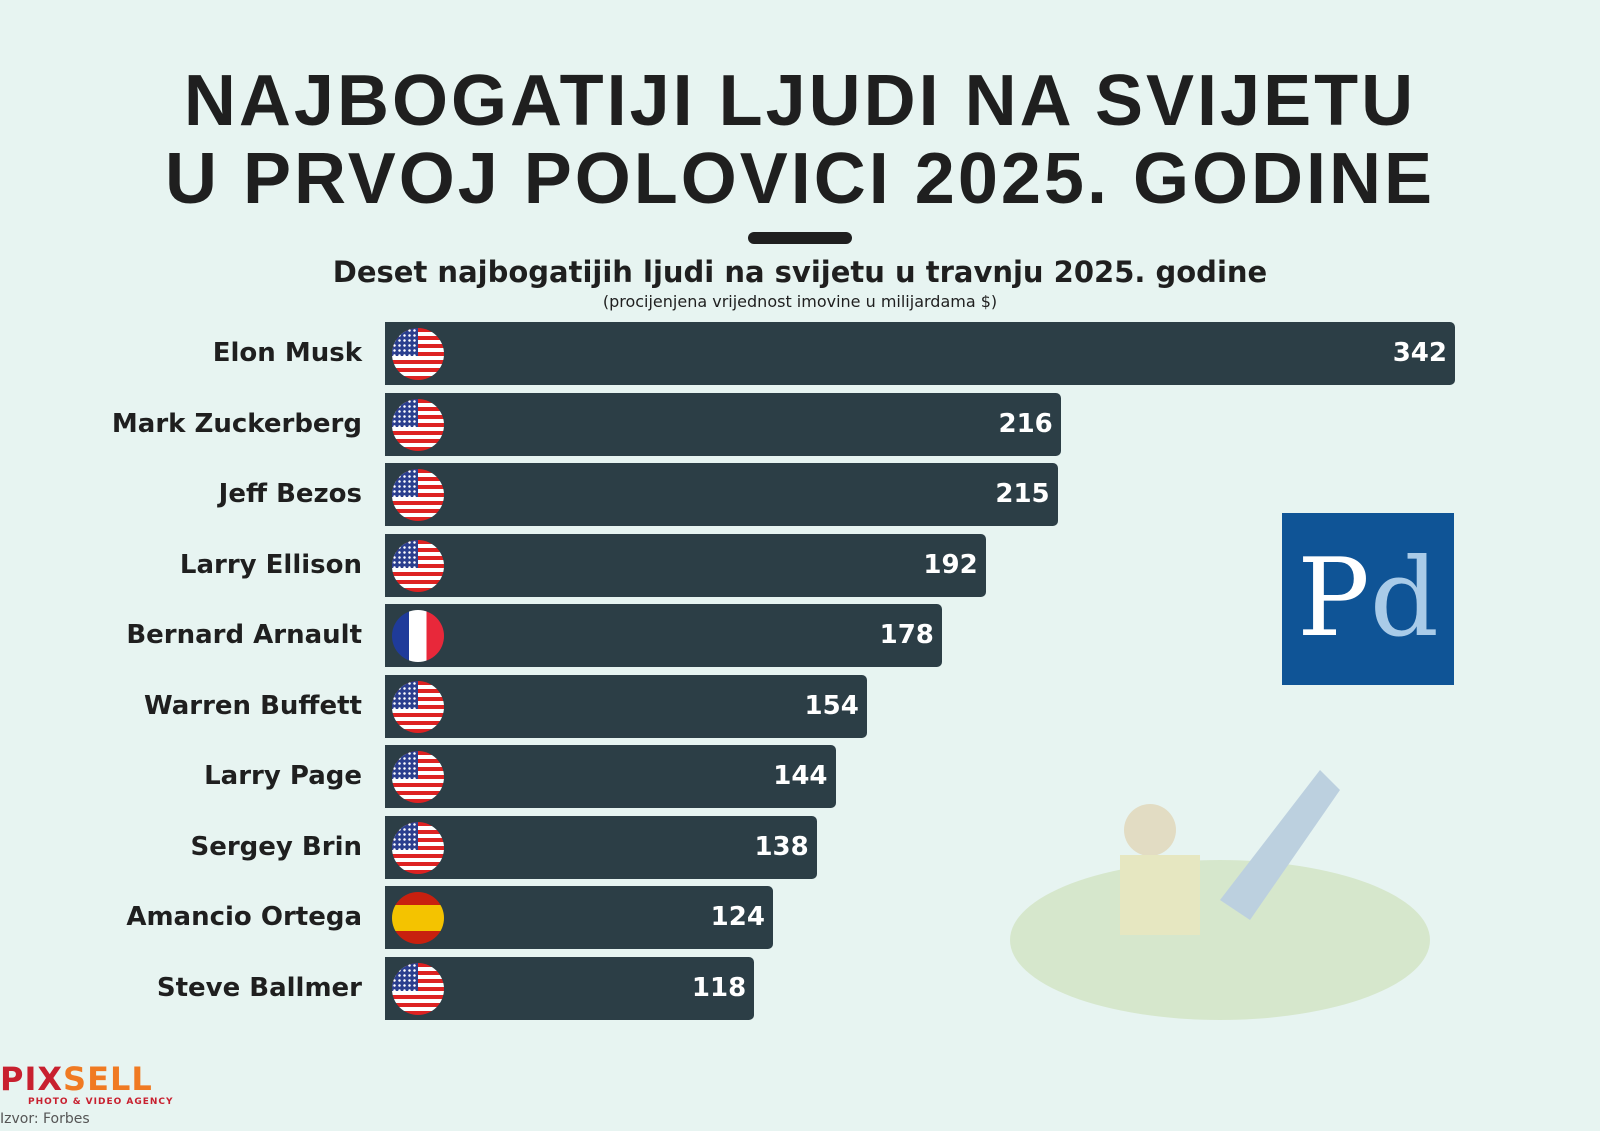 The image size is (1600, 1131). I want to click on bar: 216, so click(723, 424).